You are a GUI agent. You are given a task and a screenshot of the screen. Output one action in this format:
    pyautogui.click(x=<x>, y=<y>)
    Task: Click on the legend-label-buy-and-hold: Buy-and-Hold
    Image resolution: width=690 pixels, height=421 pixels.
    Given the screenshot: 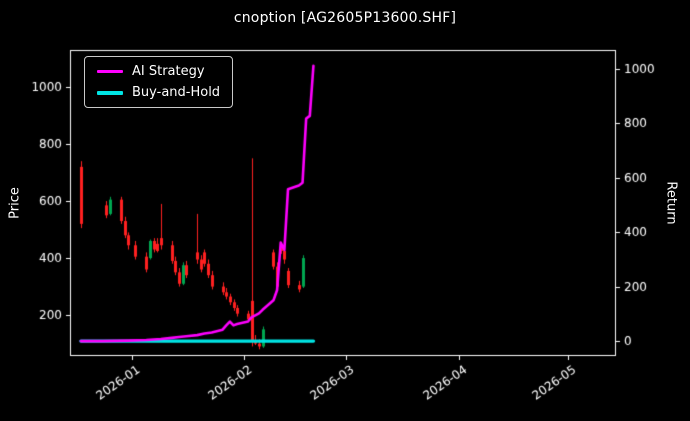 What is the action you would take?
    pyautogui.click(x=176, y=92)
    